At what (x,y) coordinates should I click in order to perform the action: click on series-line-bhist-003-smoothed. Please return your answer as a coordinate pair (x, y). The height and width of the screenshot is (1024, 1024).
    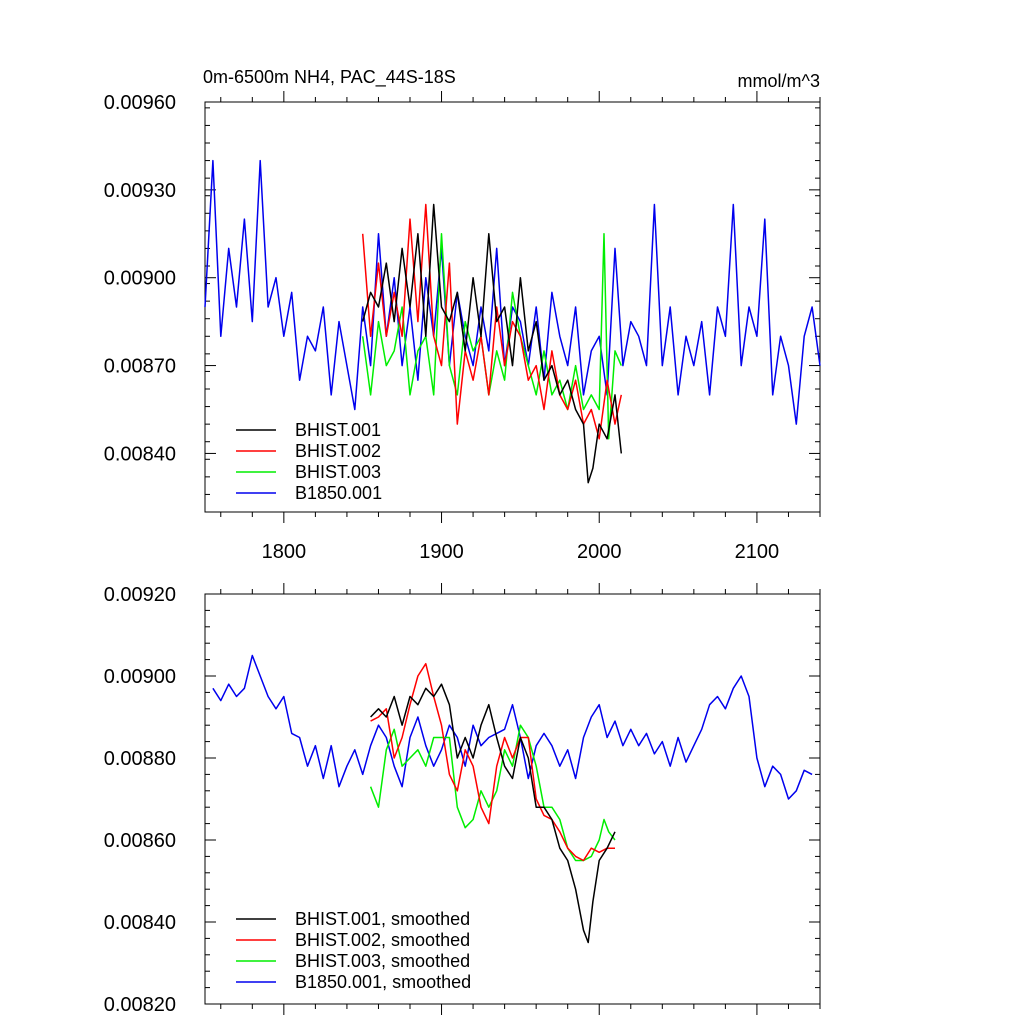
    Looking at the image, I should click on (492, 793).